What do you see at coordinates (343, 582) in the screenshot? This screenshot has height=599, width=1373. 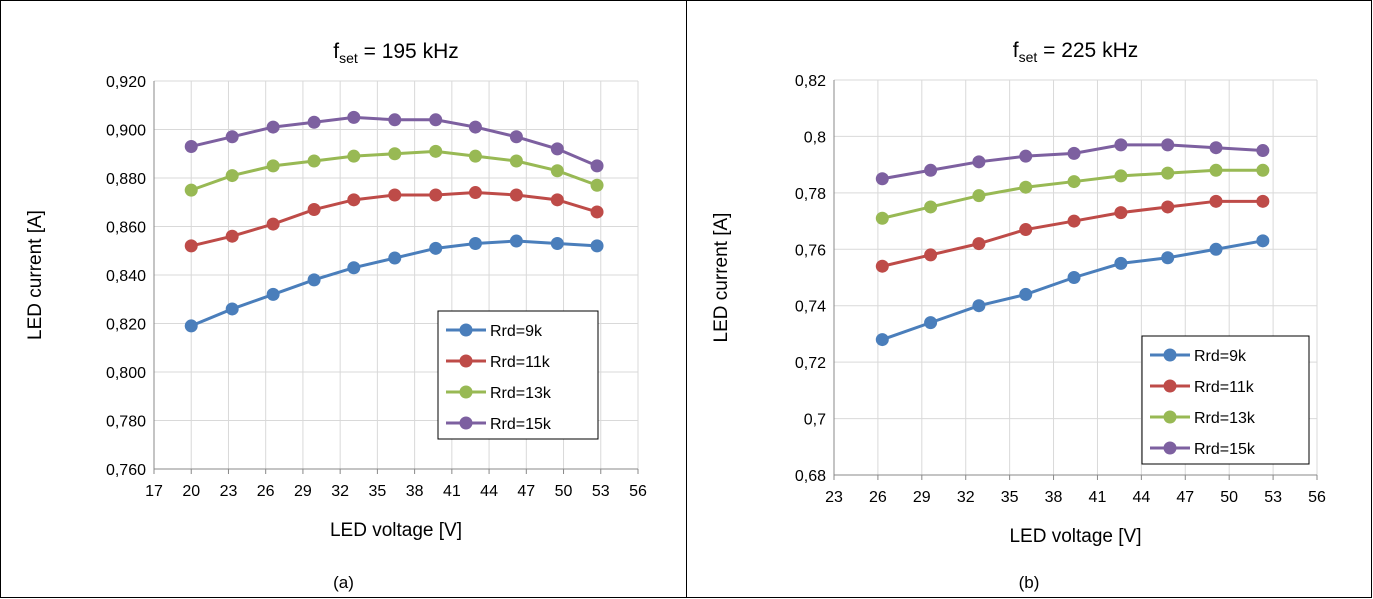 I see `caption-a: (a)` at bounding box center [343, 582].